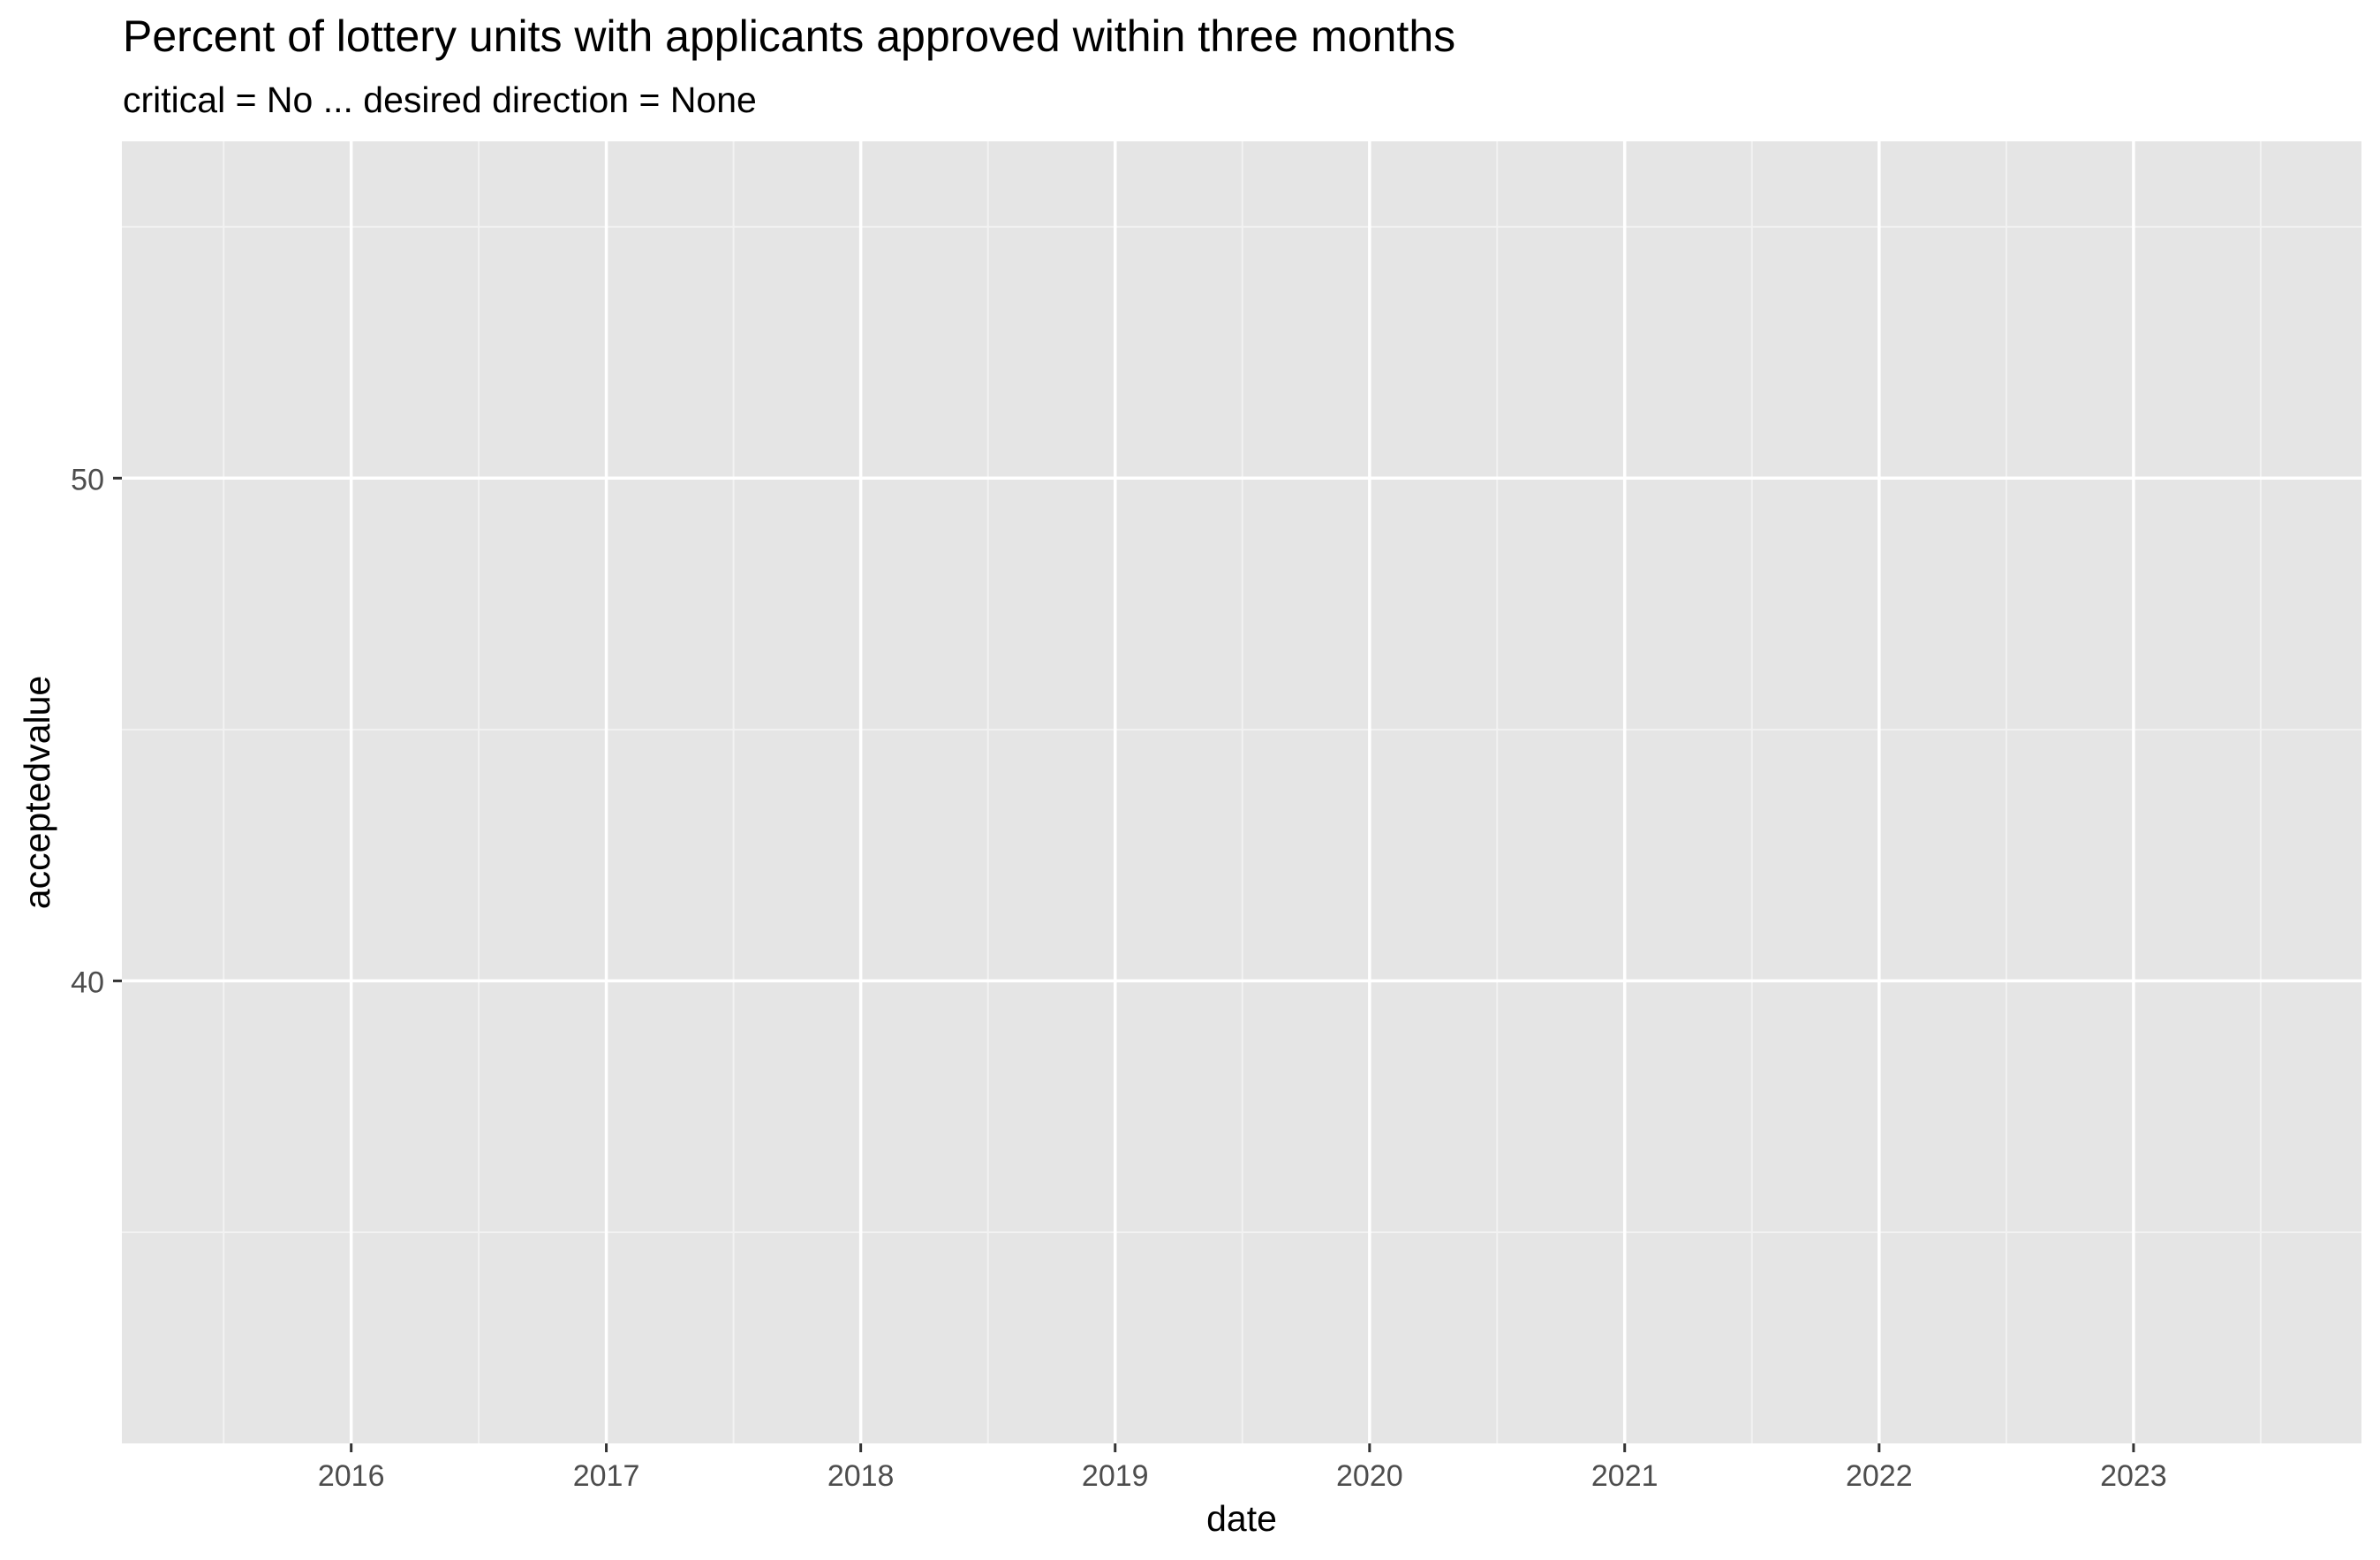  What do you see at coordinates (861, 1476) in the screenshot?
I see `x-tick-label: 2018` at bounding box center [861, 1476].